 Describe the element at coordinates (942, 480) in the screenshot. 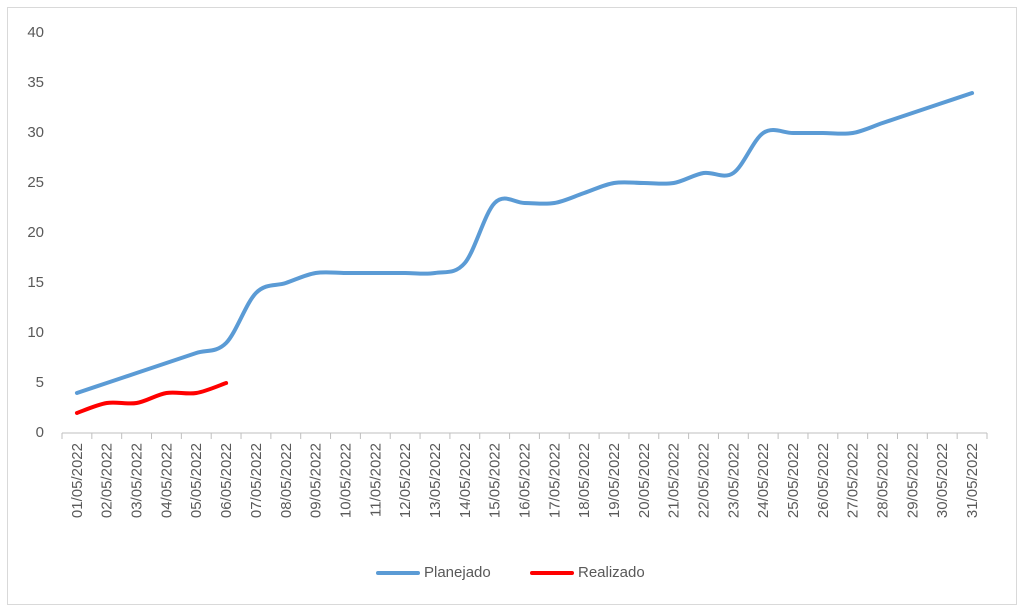

I see `x-tick-label: 30/05/2022` at that location.